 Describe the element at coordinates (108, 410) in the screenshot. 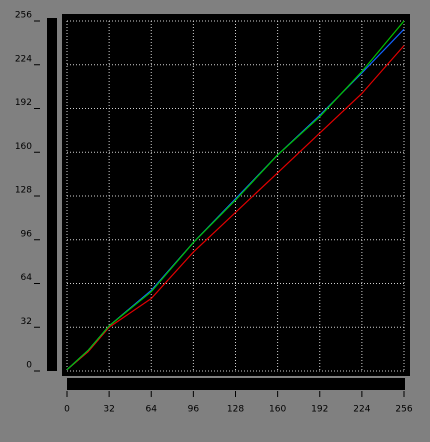

I see `x-tick-label: 32` at that location.